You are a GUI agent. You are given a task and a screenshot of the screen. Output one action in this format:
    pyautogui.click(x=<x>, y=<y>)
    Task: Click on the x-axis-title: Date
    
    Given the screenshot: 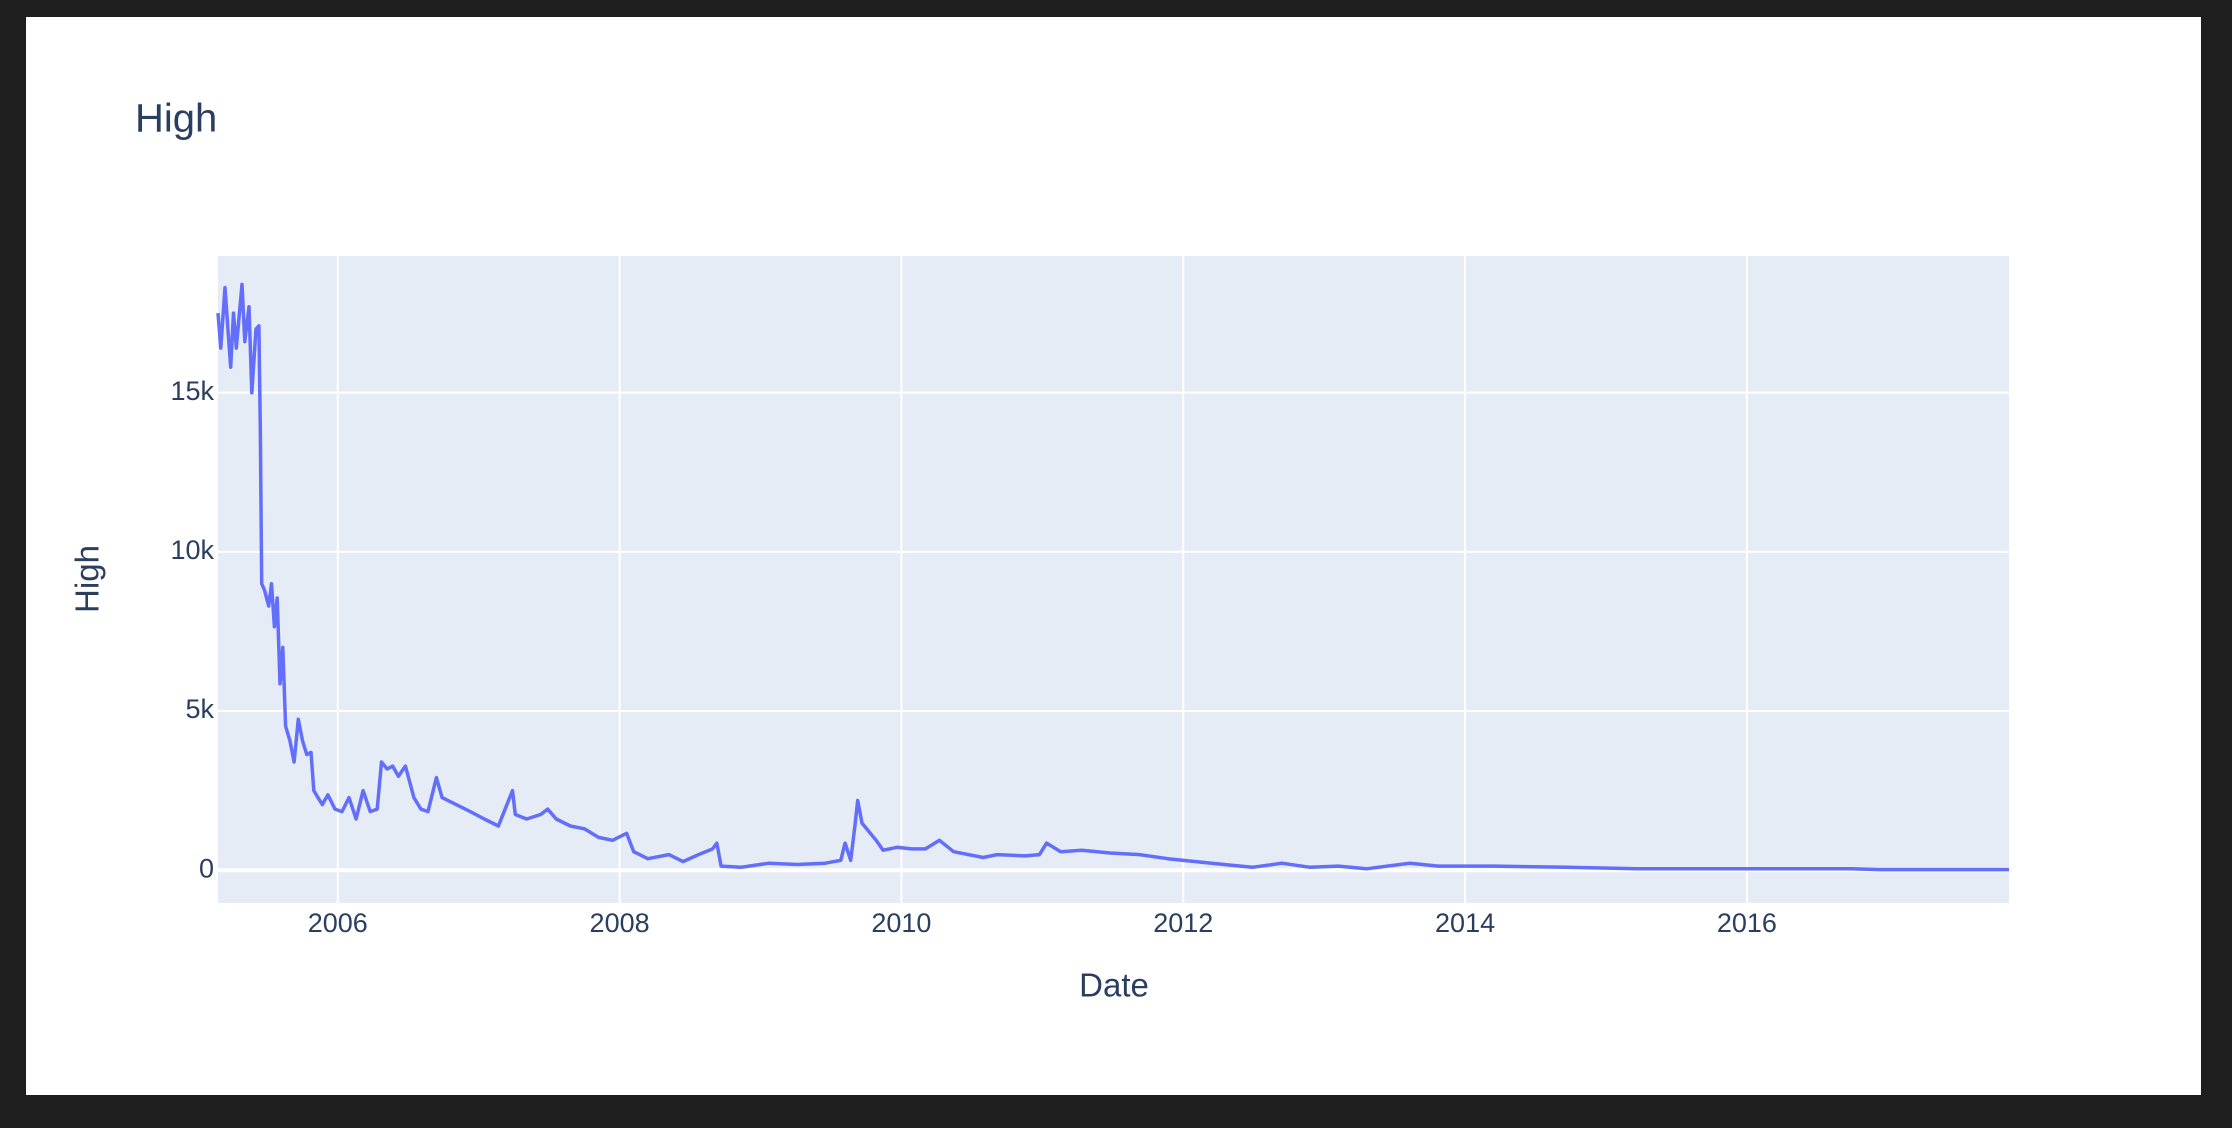 What is the action you would take?
    pyautogui.click(x=1114, y=985)
    